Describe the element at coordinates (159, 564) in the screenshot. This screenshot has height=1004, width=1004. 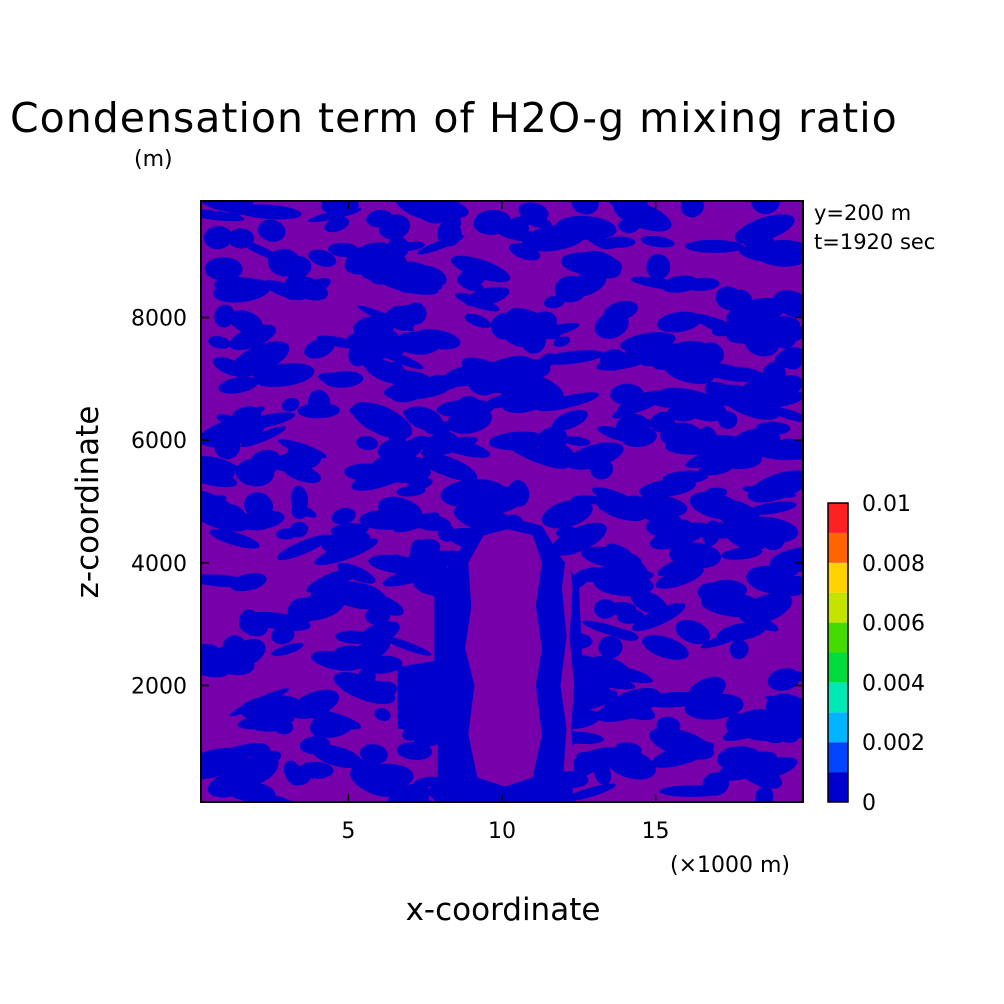
I see `y-tick-label: 4000` at that location.